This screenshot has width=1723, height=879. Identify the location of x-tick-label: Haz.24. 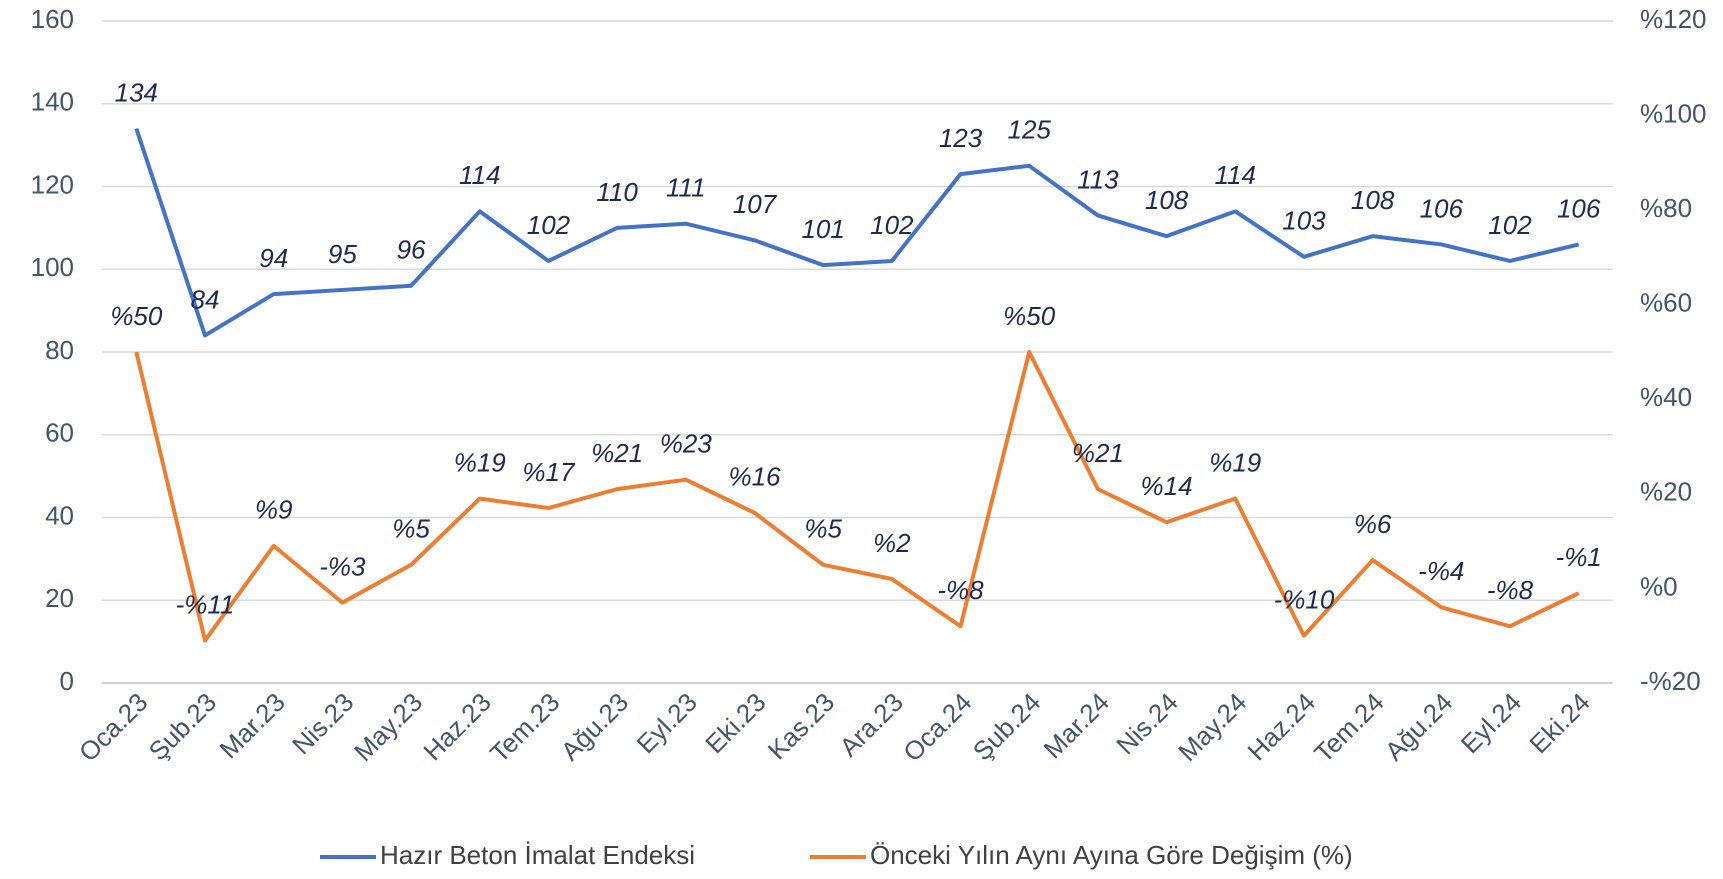
(1281, 726).